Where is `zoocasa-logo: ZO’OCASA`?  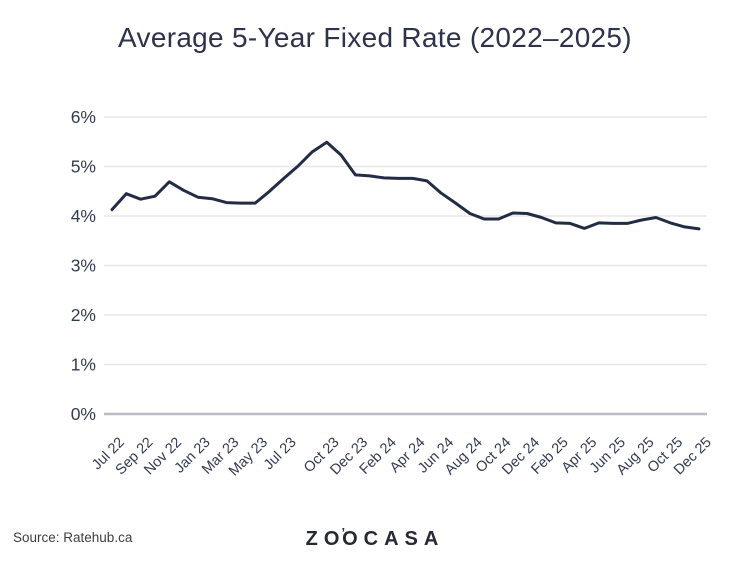 zoocasa-logo: ZO’OCASA is located at coordinates (375, 538).